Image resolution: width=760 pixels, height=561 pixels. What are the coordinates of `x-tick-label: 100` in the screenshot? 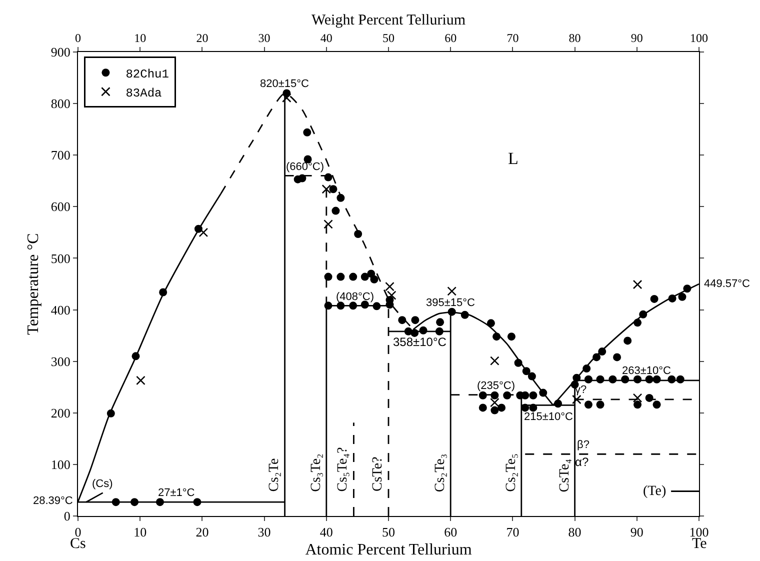 It's located at (699, 38).